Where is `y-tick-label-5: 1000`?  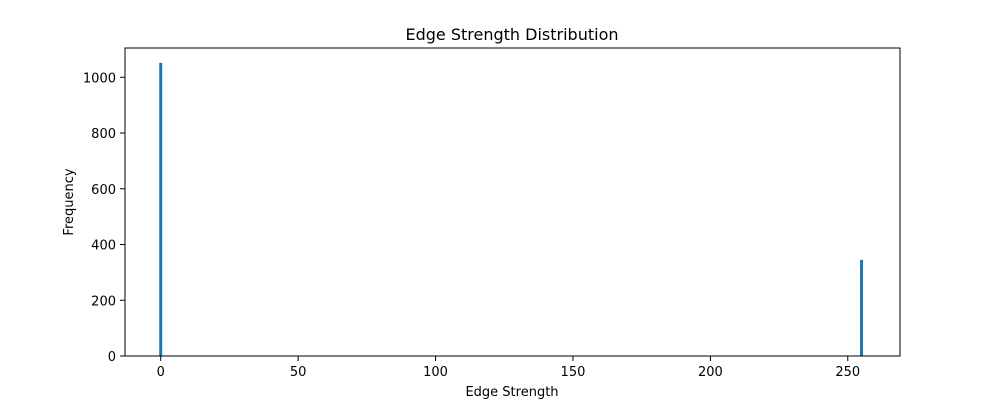
y-tick-label-5: 1000 is located at coordinates (99, 78).